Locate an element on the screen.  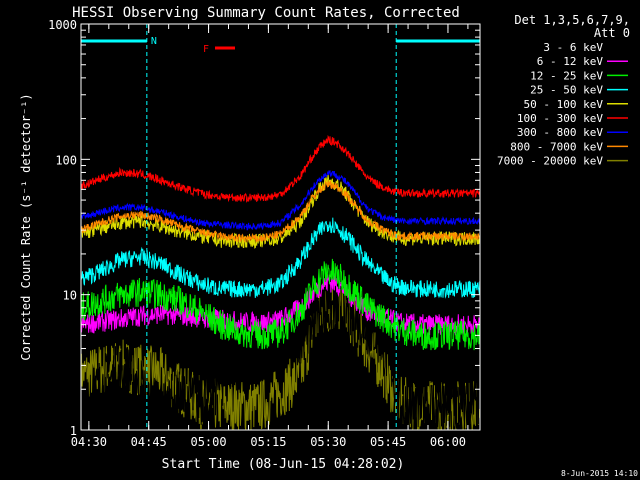
legend-label: 7000 - 20000 keV is located at coordinates (550, 161).